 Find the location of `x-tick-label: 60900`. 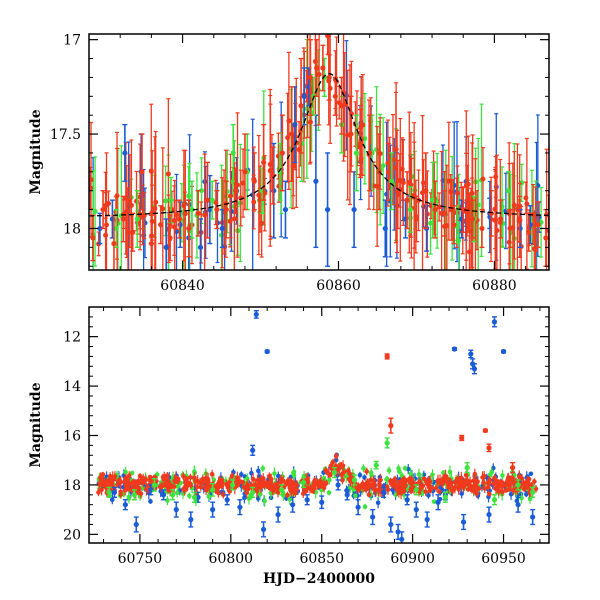

x-tick-label: 60900 is located at coordinates (412, 559).